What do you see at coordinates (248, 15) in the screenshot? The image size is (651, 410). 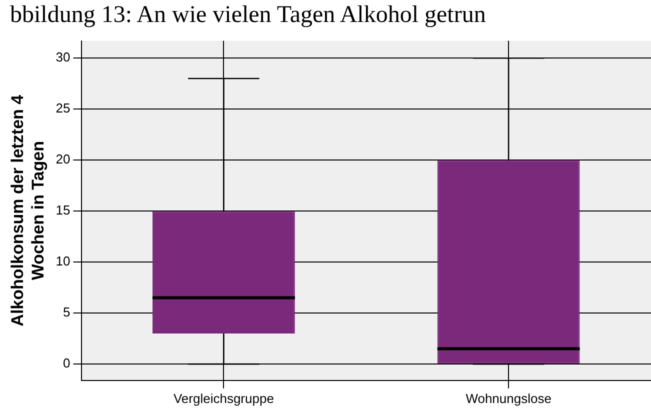 I see `chart-title: bbildung 13: An wie vielen Tagen Alkohol getrun` at bounding box center [248, 15].